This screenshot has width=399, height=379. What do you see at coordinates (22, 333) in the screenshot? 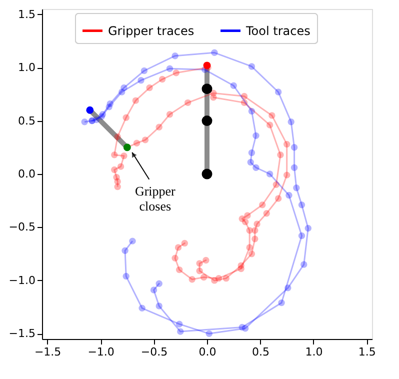
I see `y-tick-label: −1.5` at bounding box center [22, 333].